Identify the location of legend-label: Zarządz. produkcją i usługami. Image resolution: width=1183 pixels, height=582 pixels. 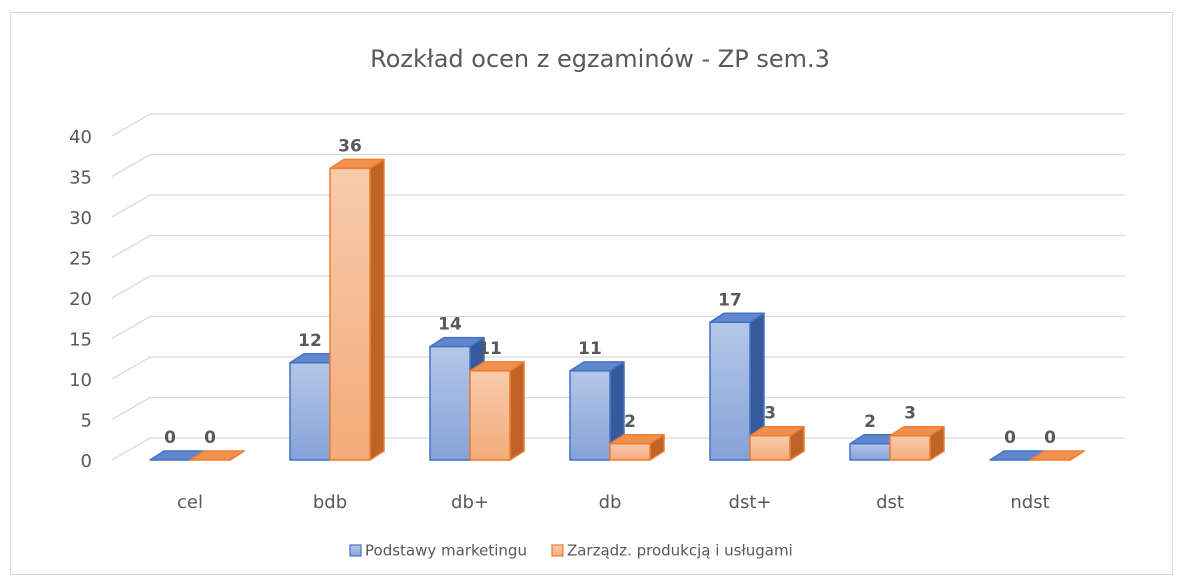
(680, 551).